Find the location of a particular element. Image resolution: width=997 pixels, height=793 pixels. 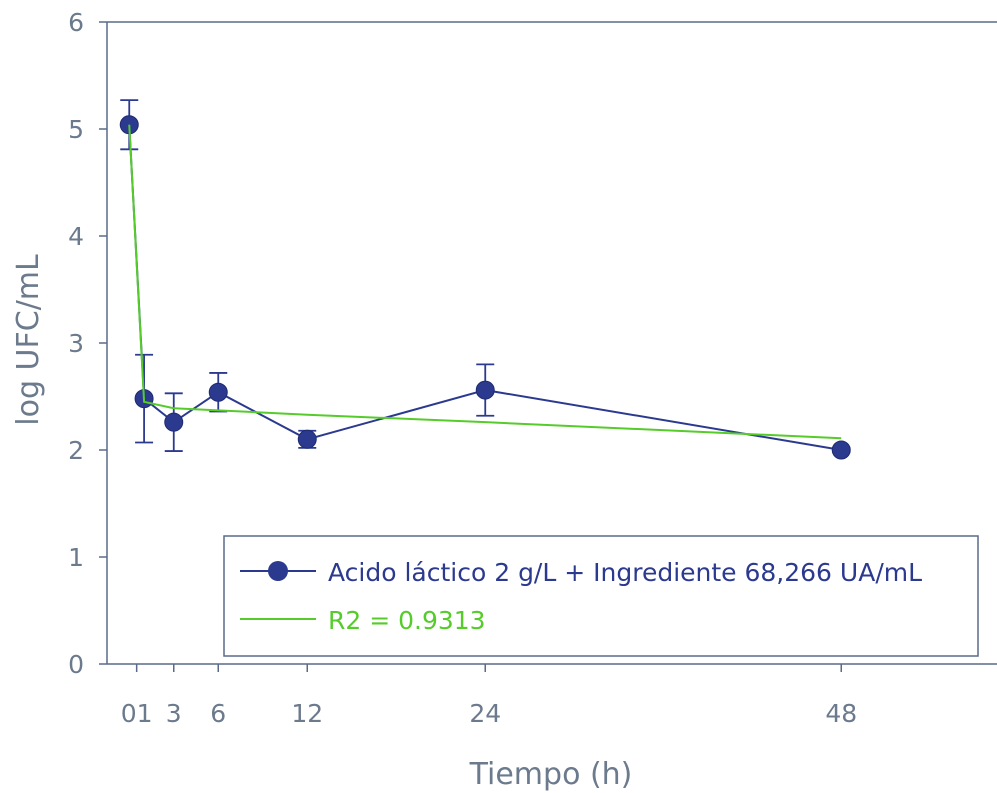

legend-label-series-2: R2 = 0.9313 is located at coordinates (407, 620).